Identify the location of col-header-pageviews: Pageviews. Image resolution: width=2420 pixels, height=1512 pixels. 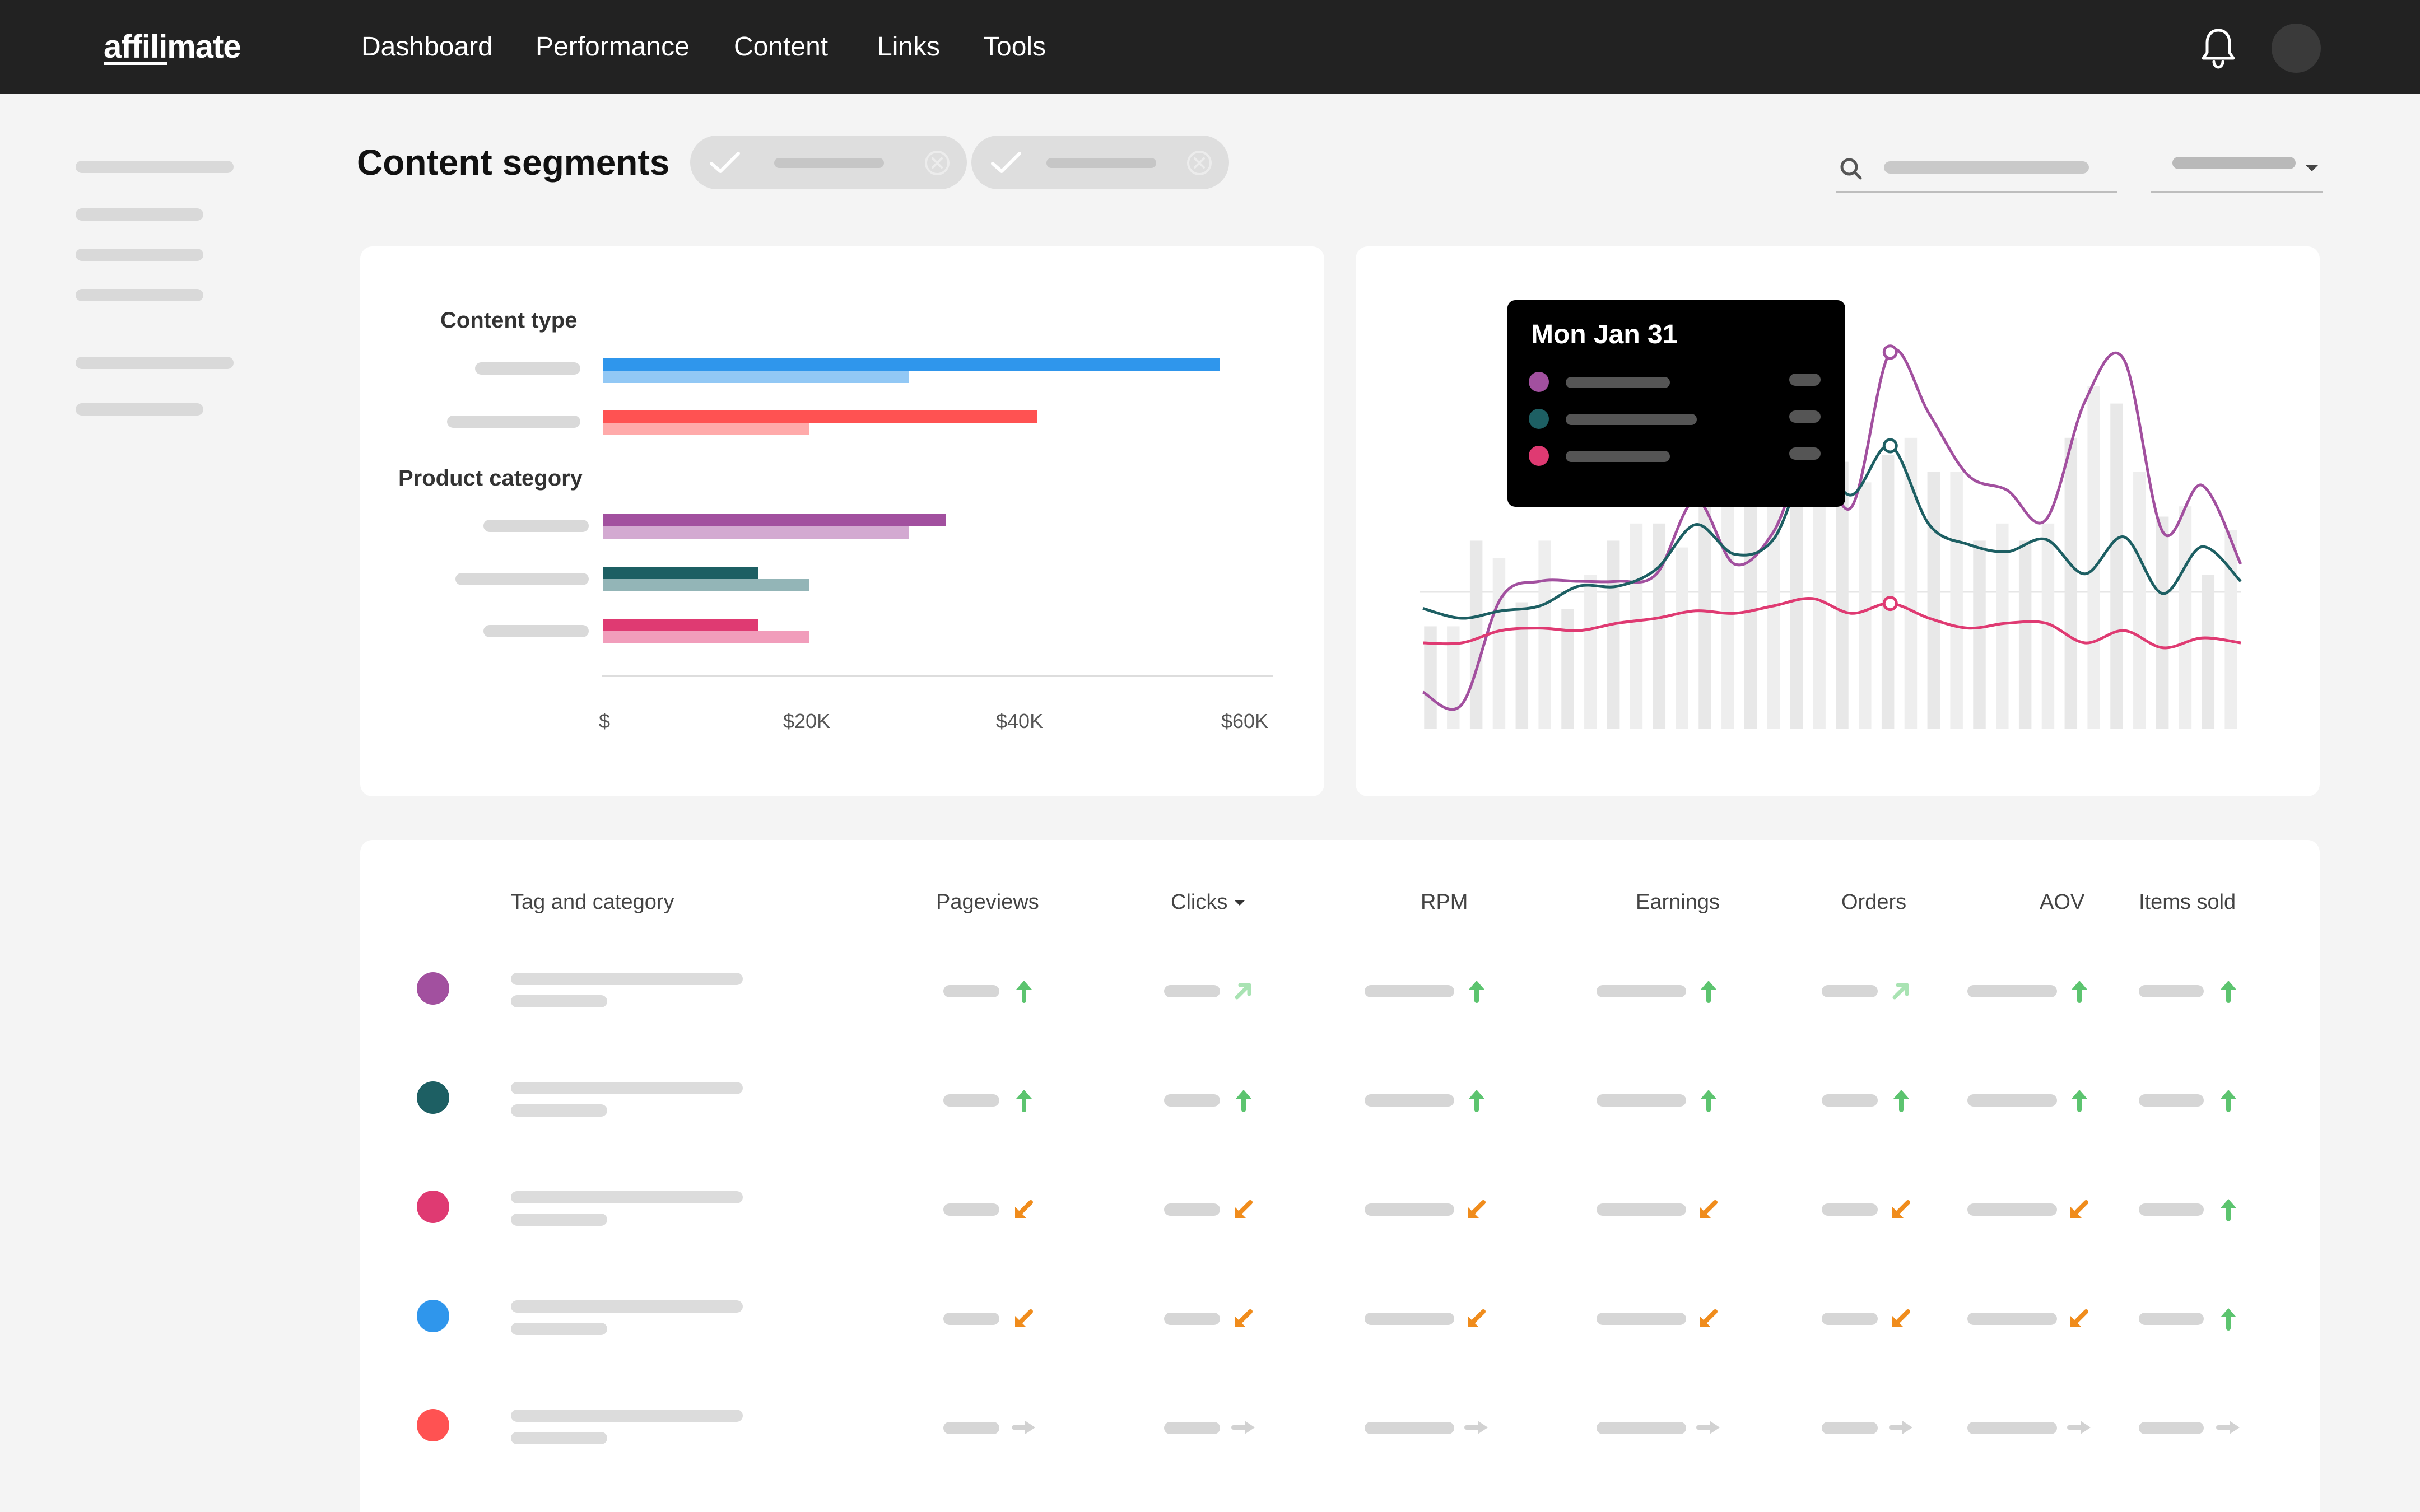
(988, 902).